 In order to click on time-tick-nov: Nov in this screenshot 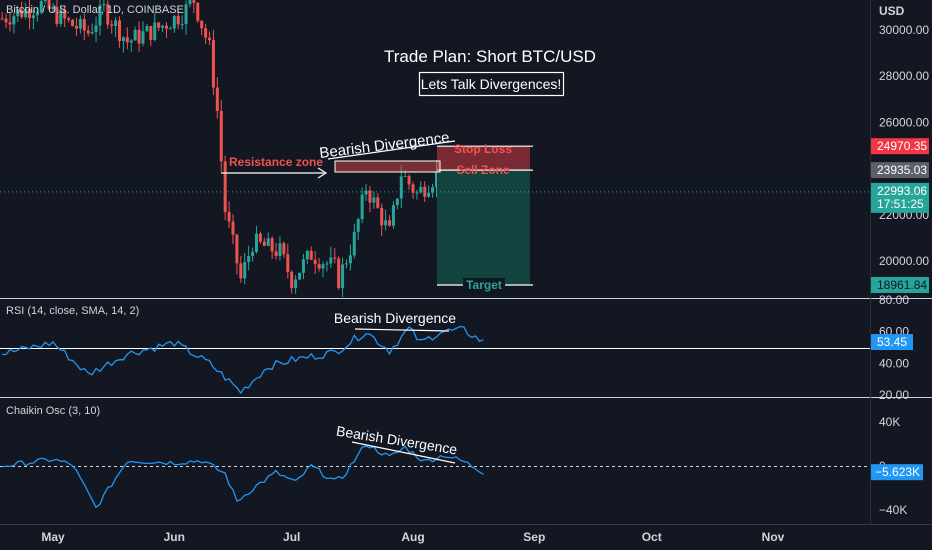, I will do `click(773, 537)`.